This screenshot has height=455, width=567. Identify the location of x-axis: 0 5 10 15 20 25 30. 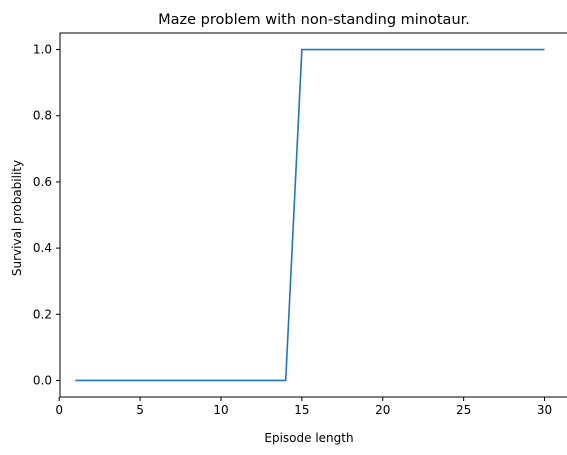
(303, 407).